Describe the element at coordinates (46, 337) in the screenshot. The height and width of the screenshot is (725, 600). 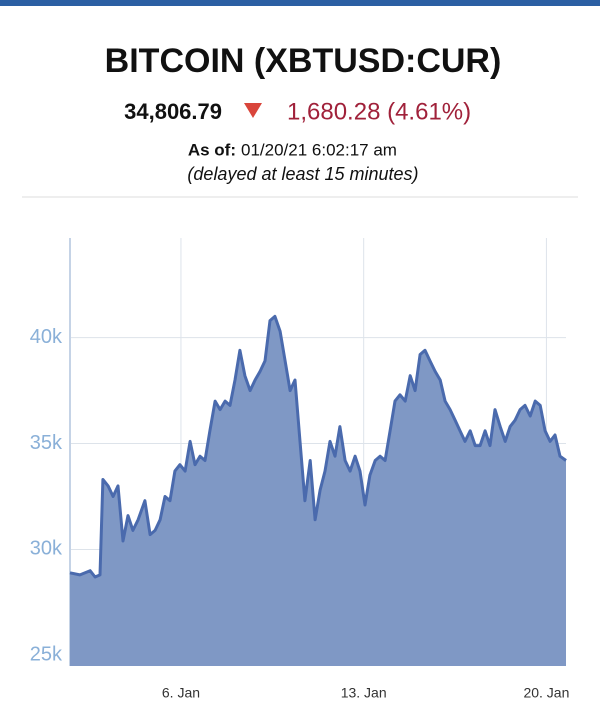
I see `y-tick-label: 40k` at that location.